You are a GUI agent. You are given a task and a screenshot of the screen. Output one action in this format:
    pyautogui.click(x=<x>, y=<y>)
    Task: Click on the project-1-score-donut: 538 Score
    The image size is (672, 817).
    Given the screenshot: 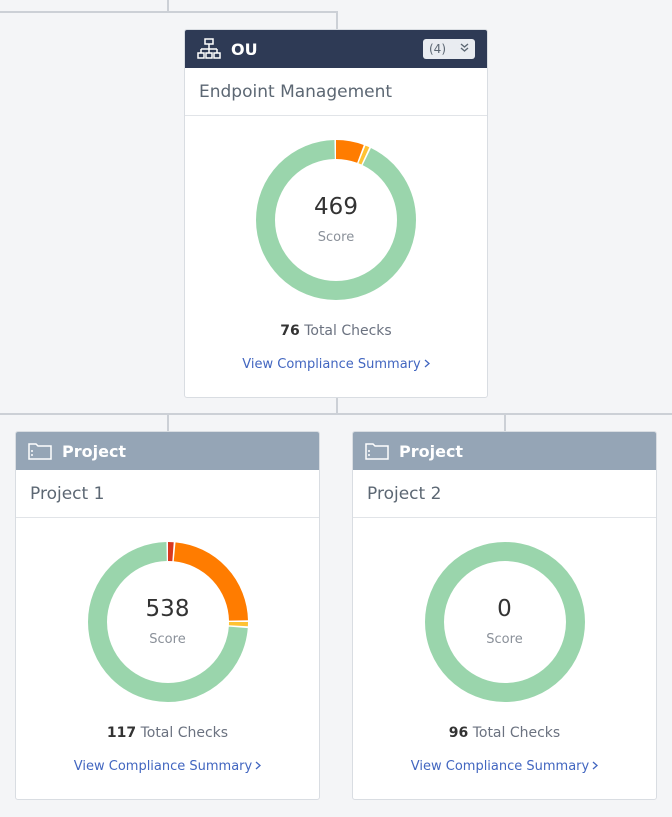 What is the action you would take?
    pyautogui.click(x=168, y=622)
    